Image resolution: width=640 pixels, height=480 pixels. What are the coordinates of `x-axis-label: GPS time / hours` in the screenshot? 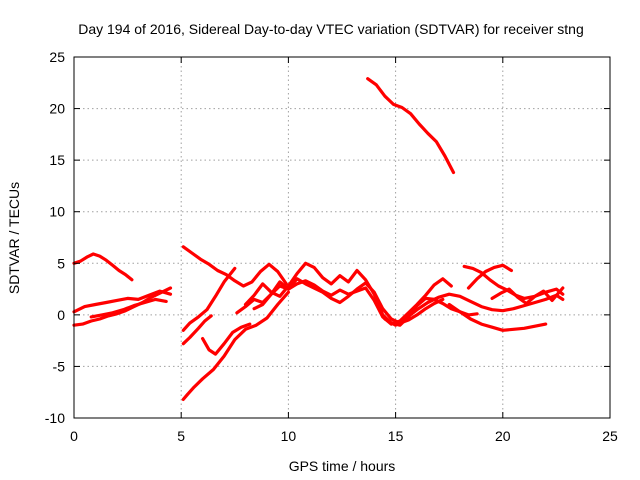 It's located at (342, 466).